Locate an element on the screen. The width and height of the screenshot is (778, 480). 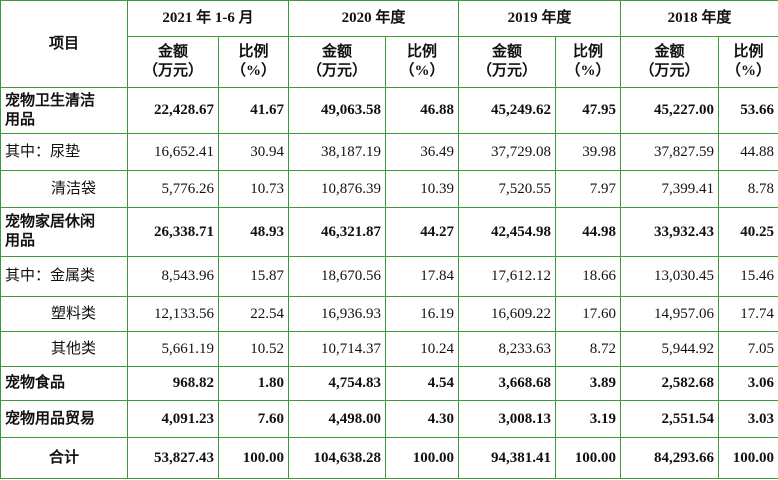
row-label: 宠物卫生清洁用品 is located at coordinates (50, 110).